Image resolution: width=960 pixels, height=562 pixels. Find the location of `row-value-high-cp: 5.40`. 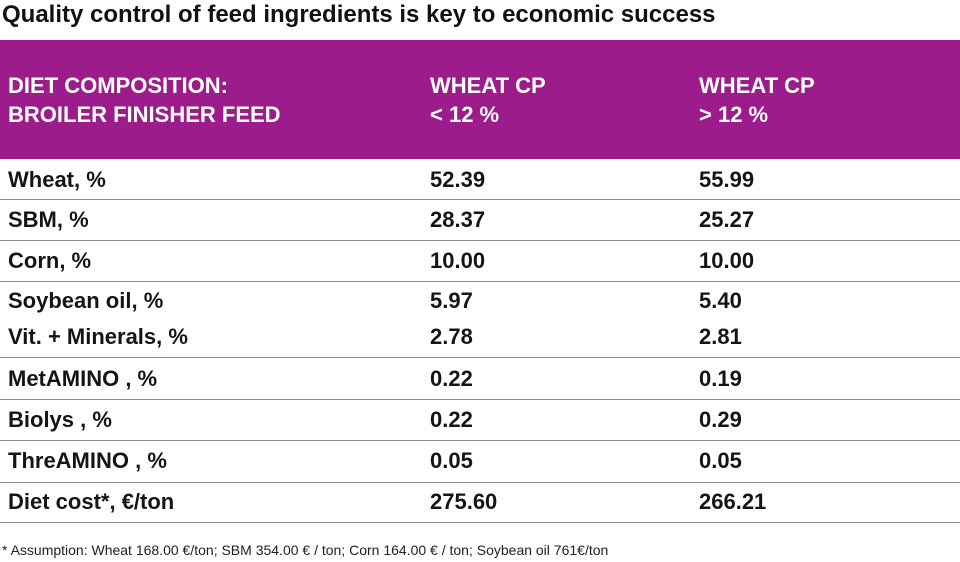

row-value-high-cp: 5.40 is located at coordinates (720, 300).